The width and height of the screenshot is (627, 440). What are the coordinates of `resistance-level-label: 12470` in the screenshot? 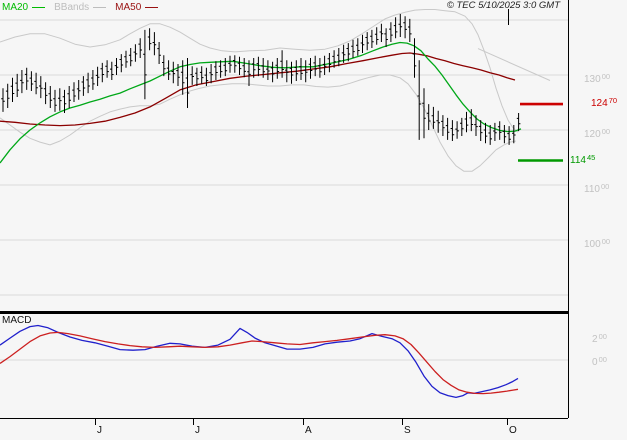 It's located at (604, 103).